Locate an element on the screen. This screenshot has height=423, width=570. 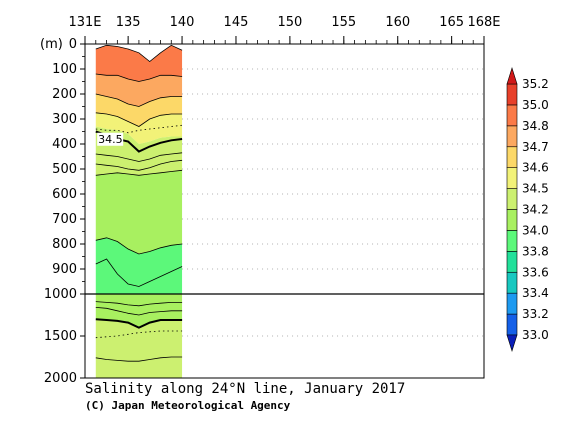
contour-line-34.1 is located at coordinates (139, 272).